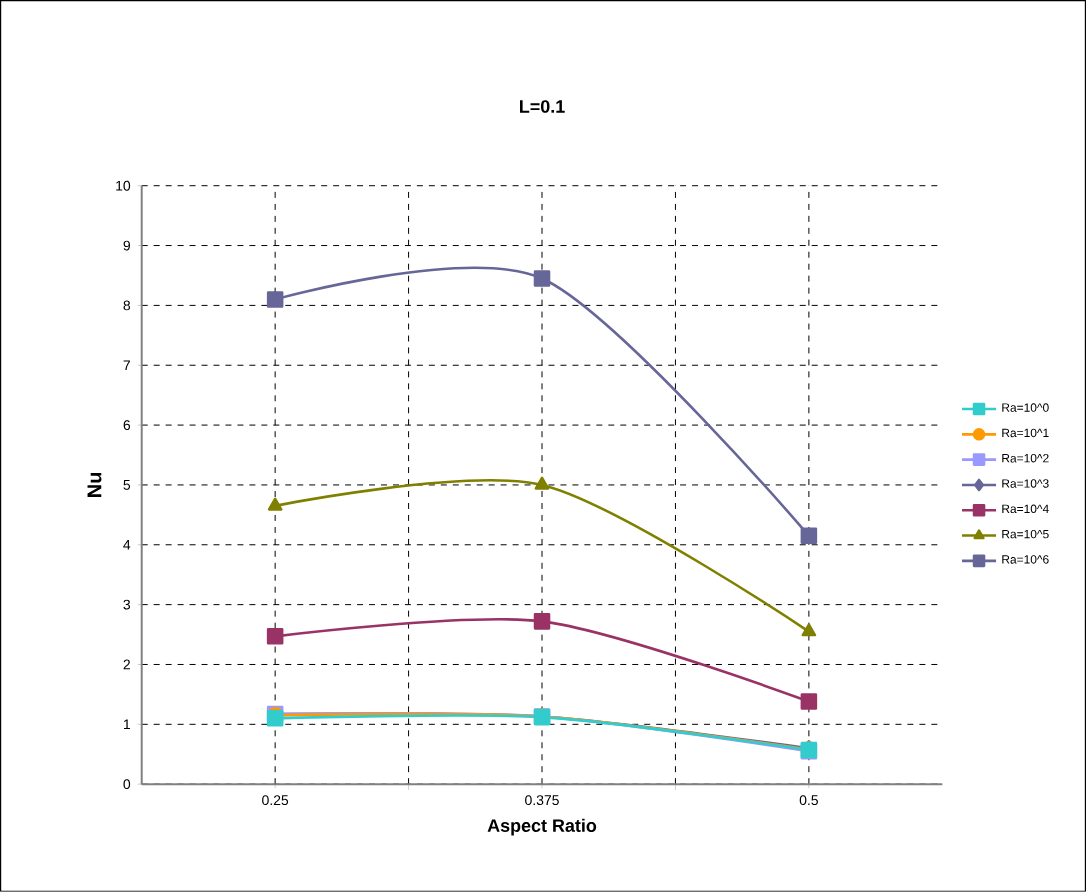  What do you see at coordinates (542, 827) in the screenshot?
I see `x-axis-title: Aspect Ratio` at bounding box center [542, 827].